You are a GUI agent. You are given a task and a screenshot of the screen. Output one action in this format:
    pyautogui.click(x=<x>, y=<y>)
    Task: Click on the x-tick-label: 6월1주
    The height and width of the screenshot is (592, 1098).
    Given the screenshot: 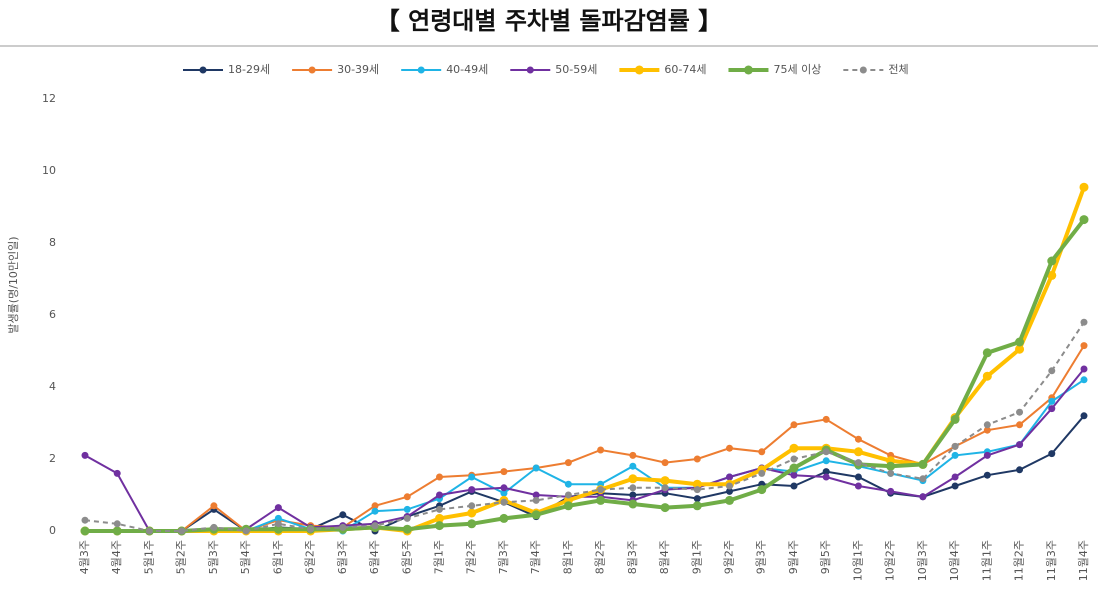 What is the action you would take?
    pyautogui.click(x=277, y=557)
    